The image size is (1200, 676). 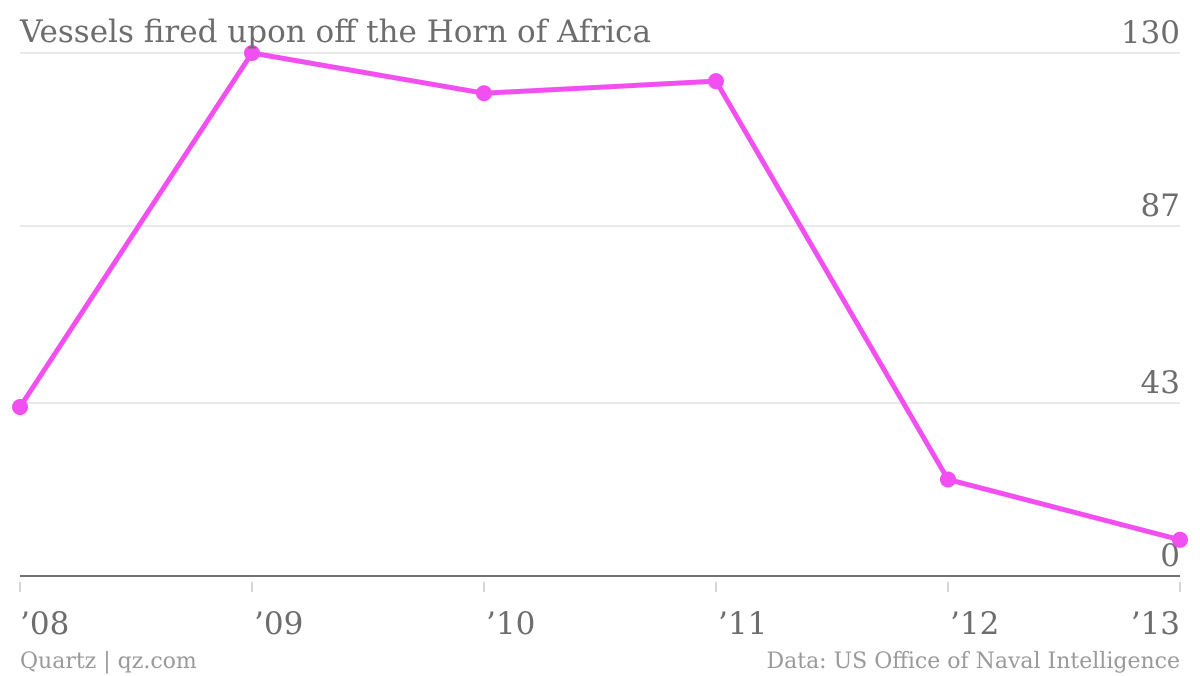 What do you see at coordinates (1150, 33) in the screenshot?
I see `y-tick-label: 130` at bounding box center [1150, 33].